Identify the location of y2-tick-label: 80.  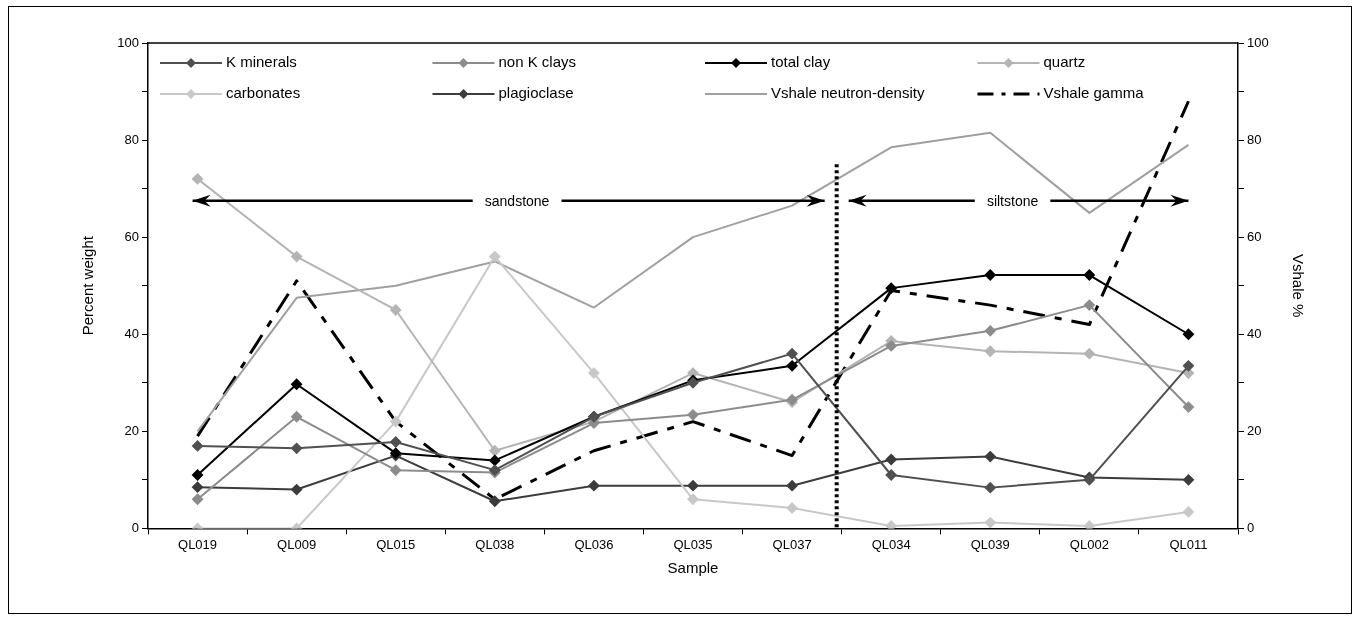
(1254, 139).